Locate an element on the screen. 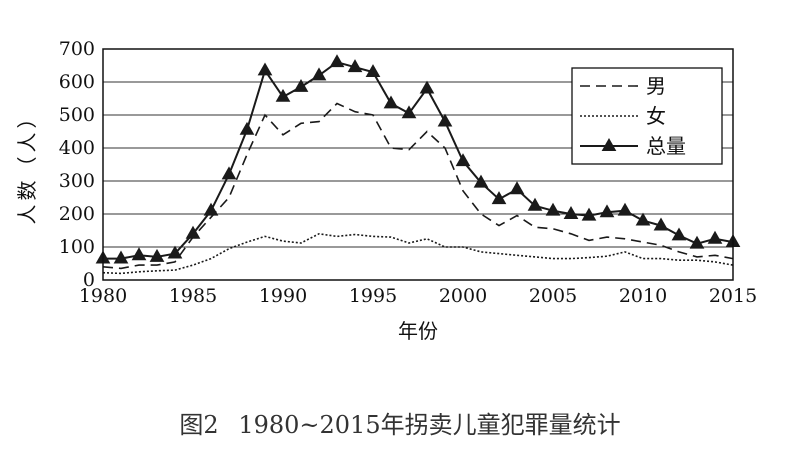  x-axis-title: 年份 is located at coordinates (418, 331).